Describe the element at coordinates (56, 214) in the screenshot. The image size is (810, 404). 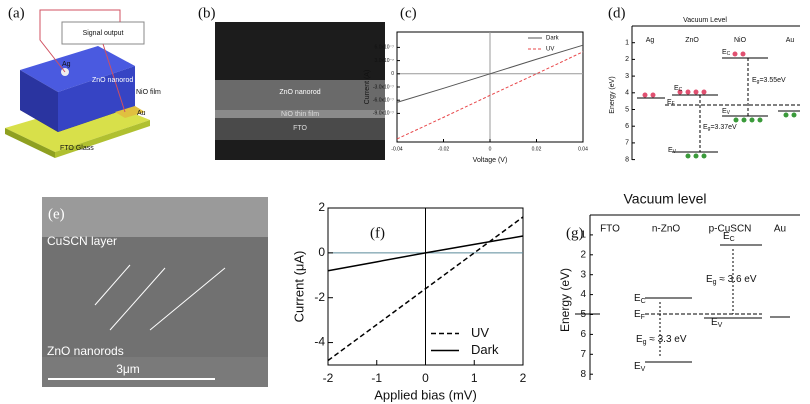
I see `panel-label: (e)` at that location.